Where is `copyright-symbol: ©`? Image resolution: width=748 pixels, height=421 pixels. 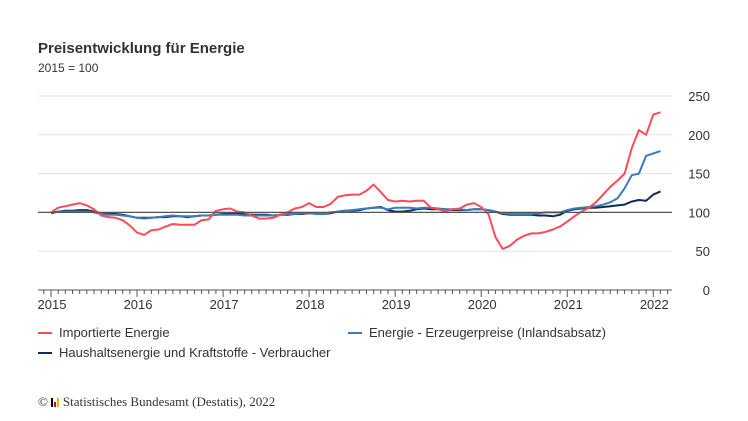 copyright-symbol: © is located at coordinates (43, 401).